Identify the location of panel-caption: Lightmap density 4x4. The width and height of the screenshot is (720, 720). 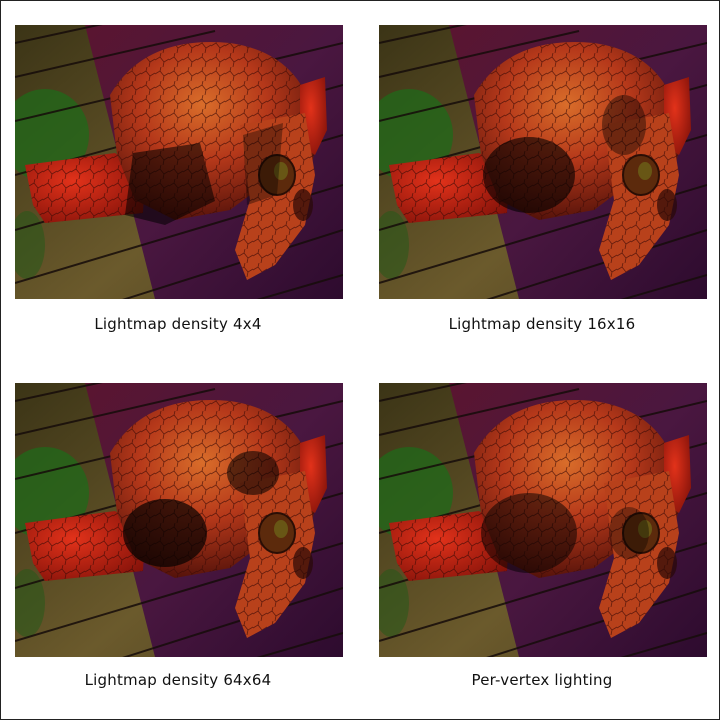
(178, 324).